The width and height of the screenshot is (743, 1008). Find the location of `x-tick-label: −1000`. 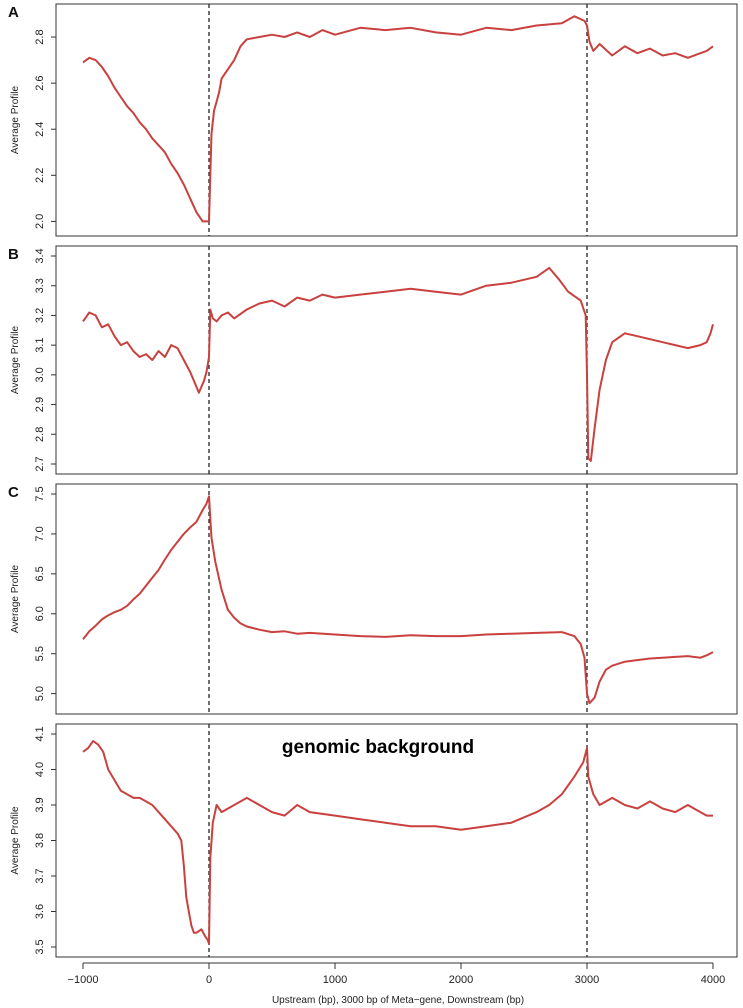

x-tick-label: −1000 is located at coordinates (83, 980).